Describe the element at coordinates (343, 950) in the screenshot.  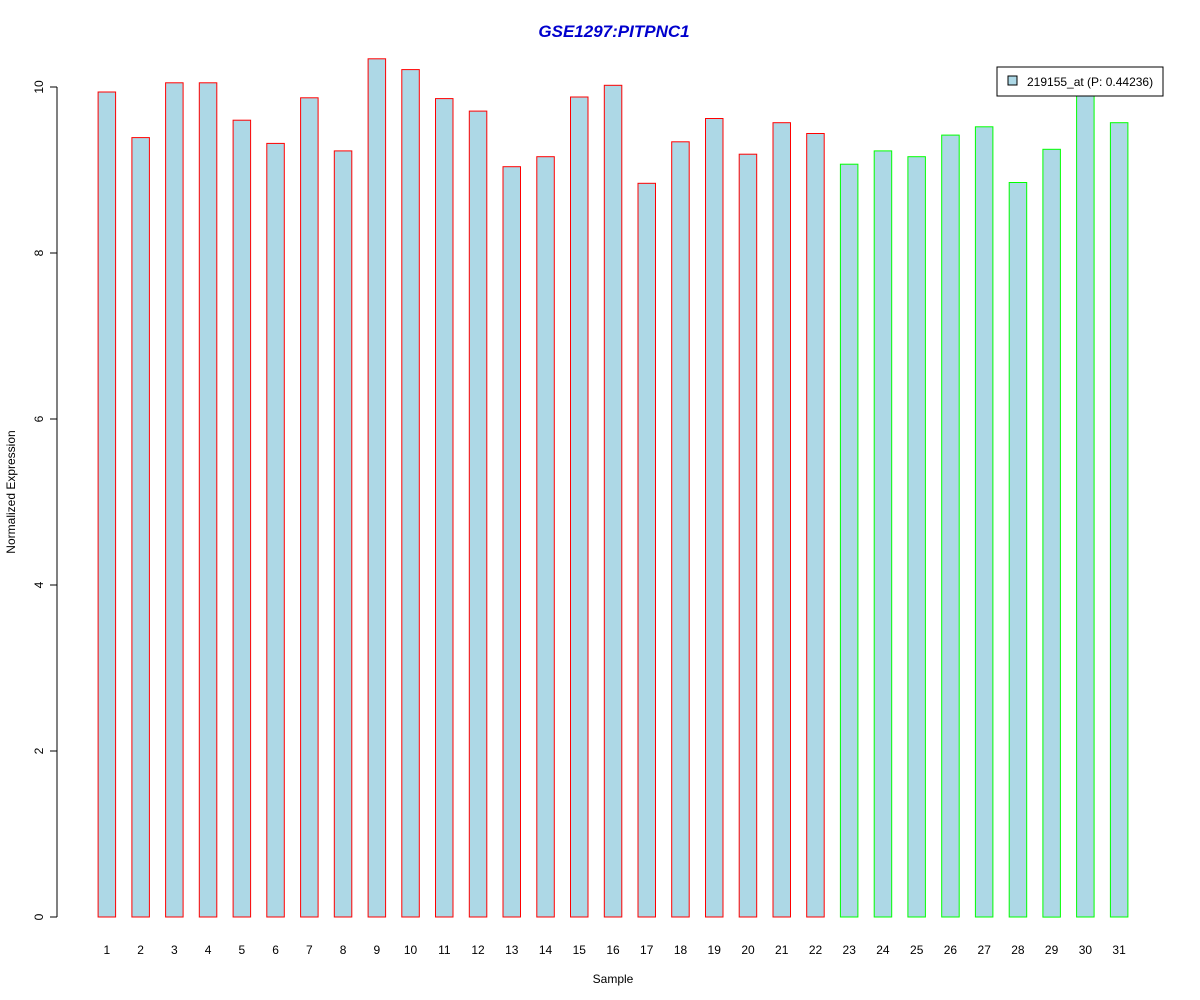
I see `x-tick-label: 8` at that location.